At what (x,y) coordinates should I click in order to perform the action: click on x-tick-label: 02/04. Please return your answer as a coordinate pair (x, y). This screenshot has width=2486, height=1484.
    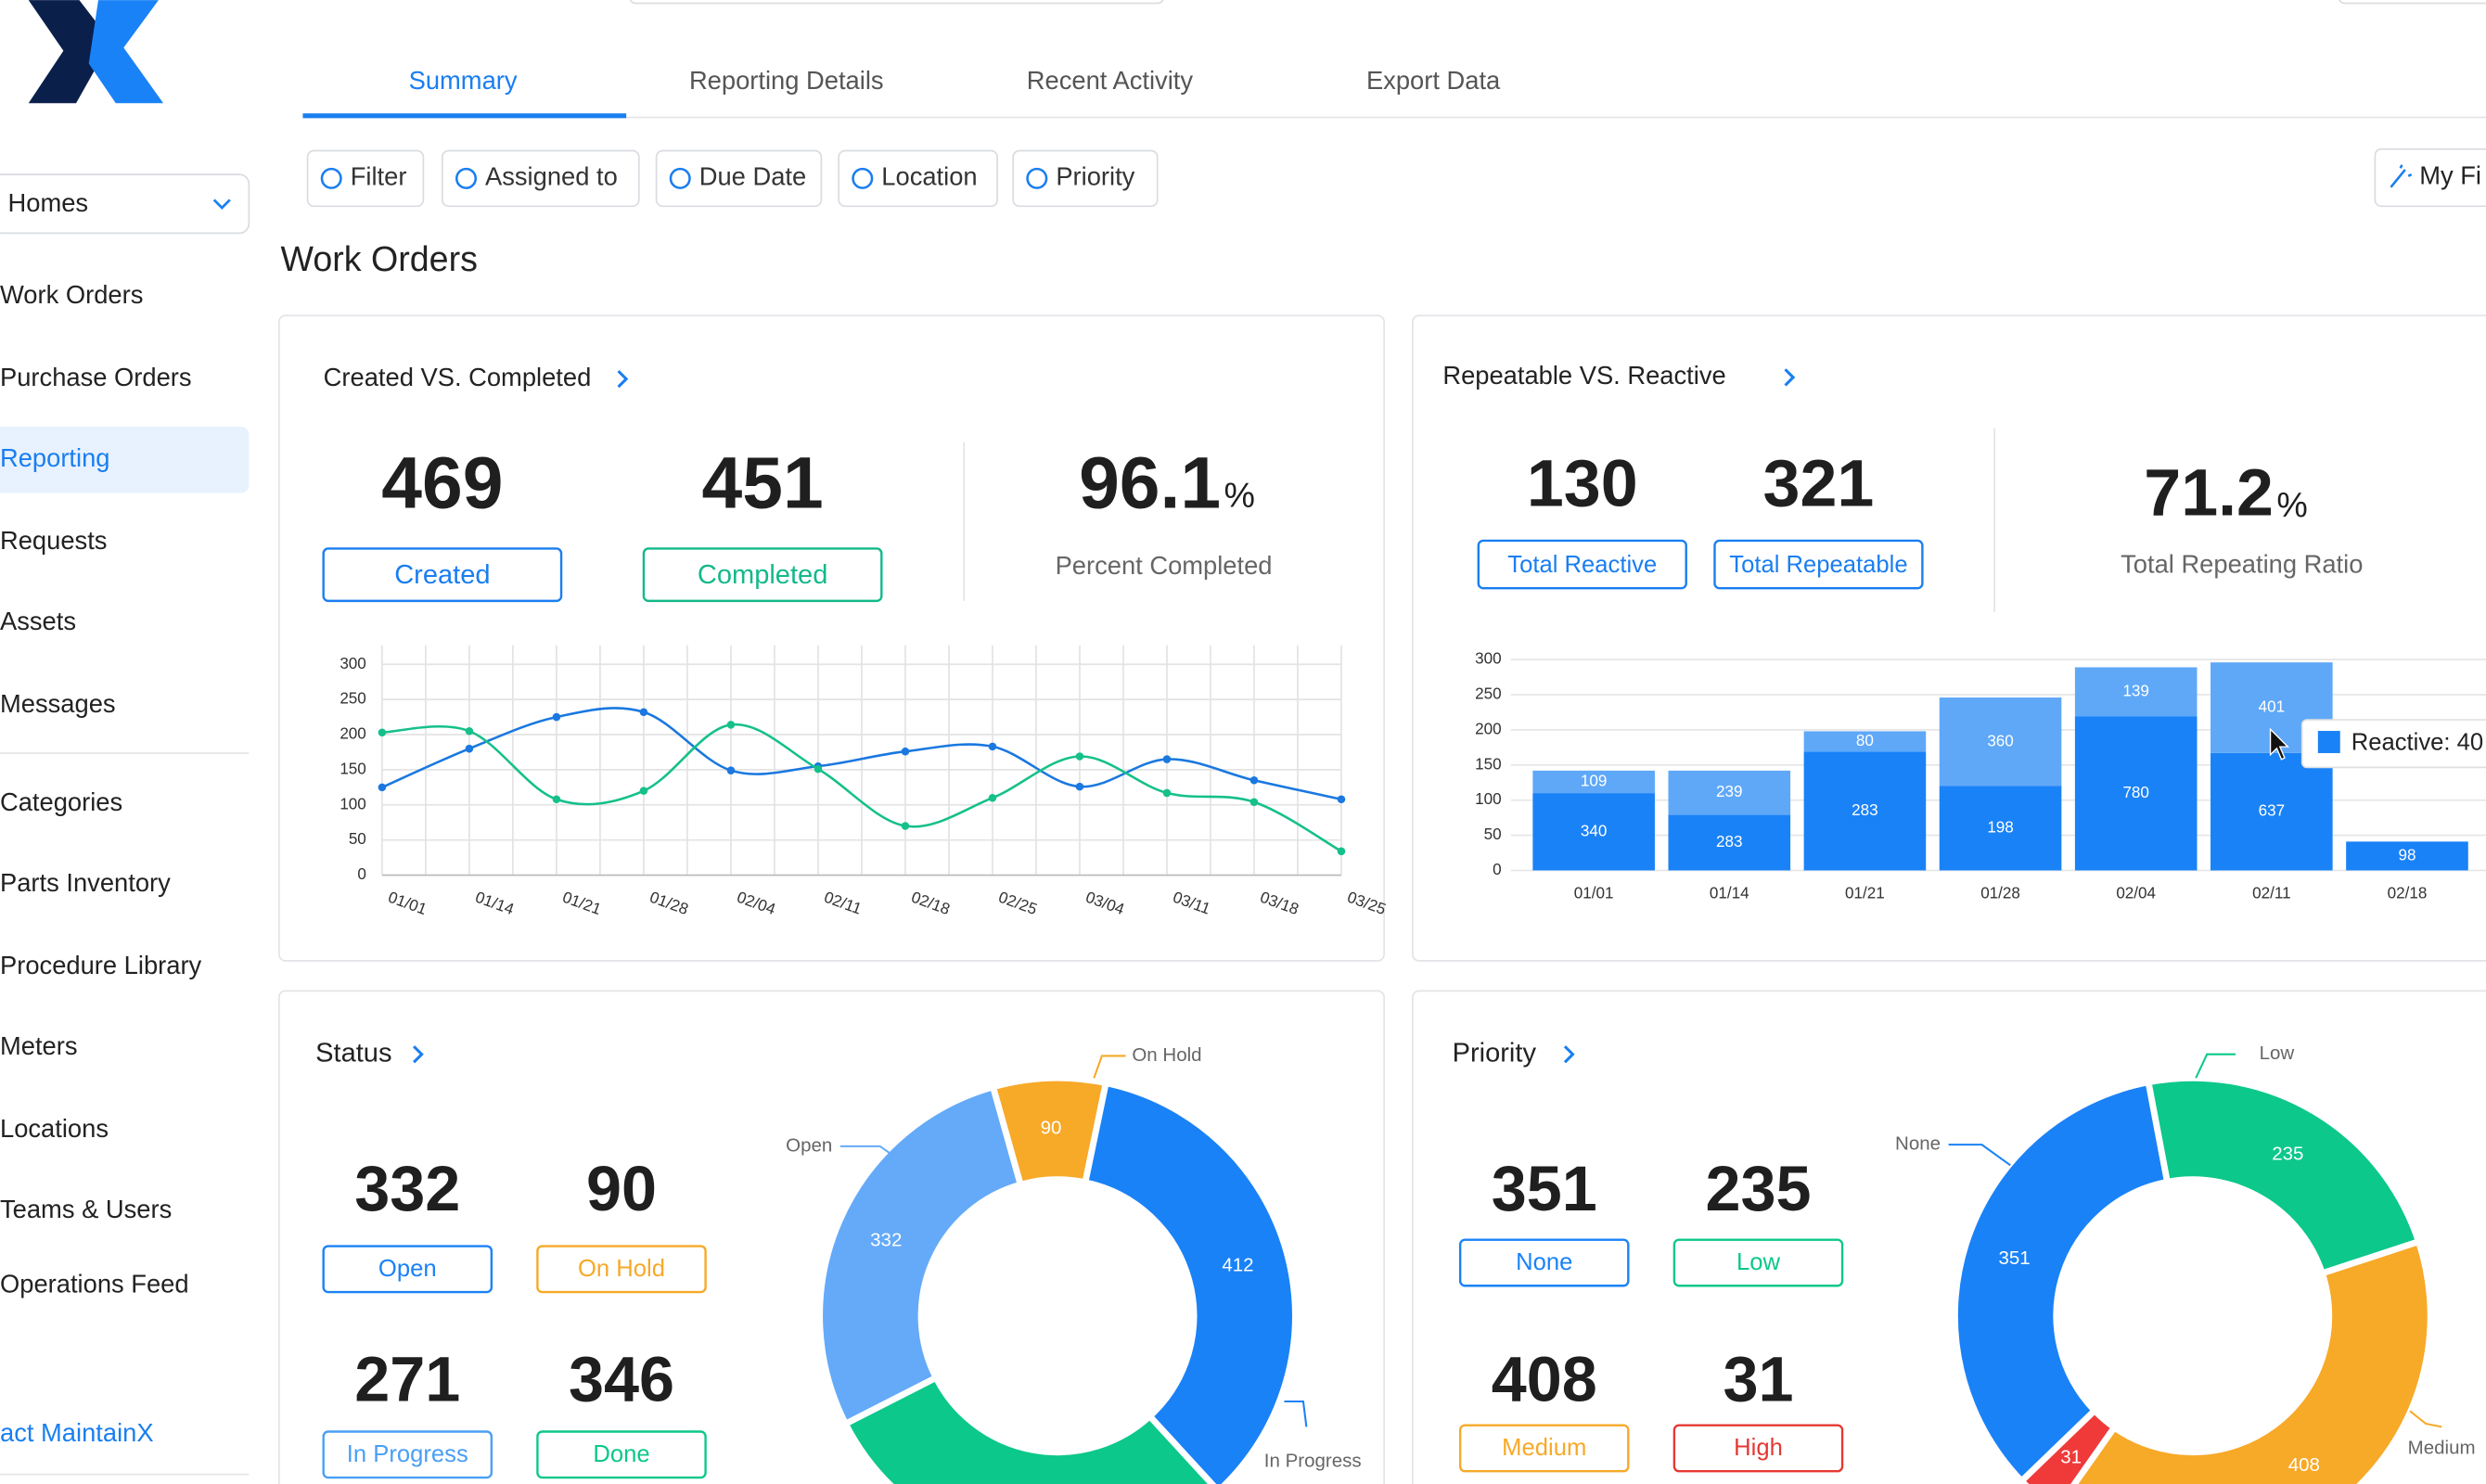
    Looking at the image, I should click on (2136, 893).